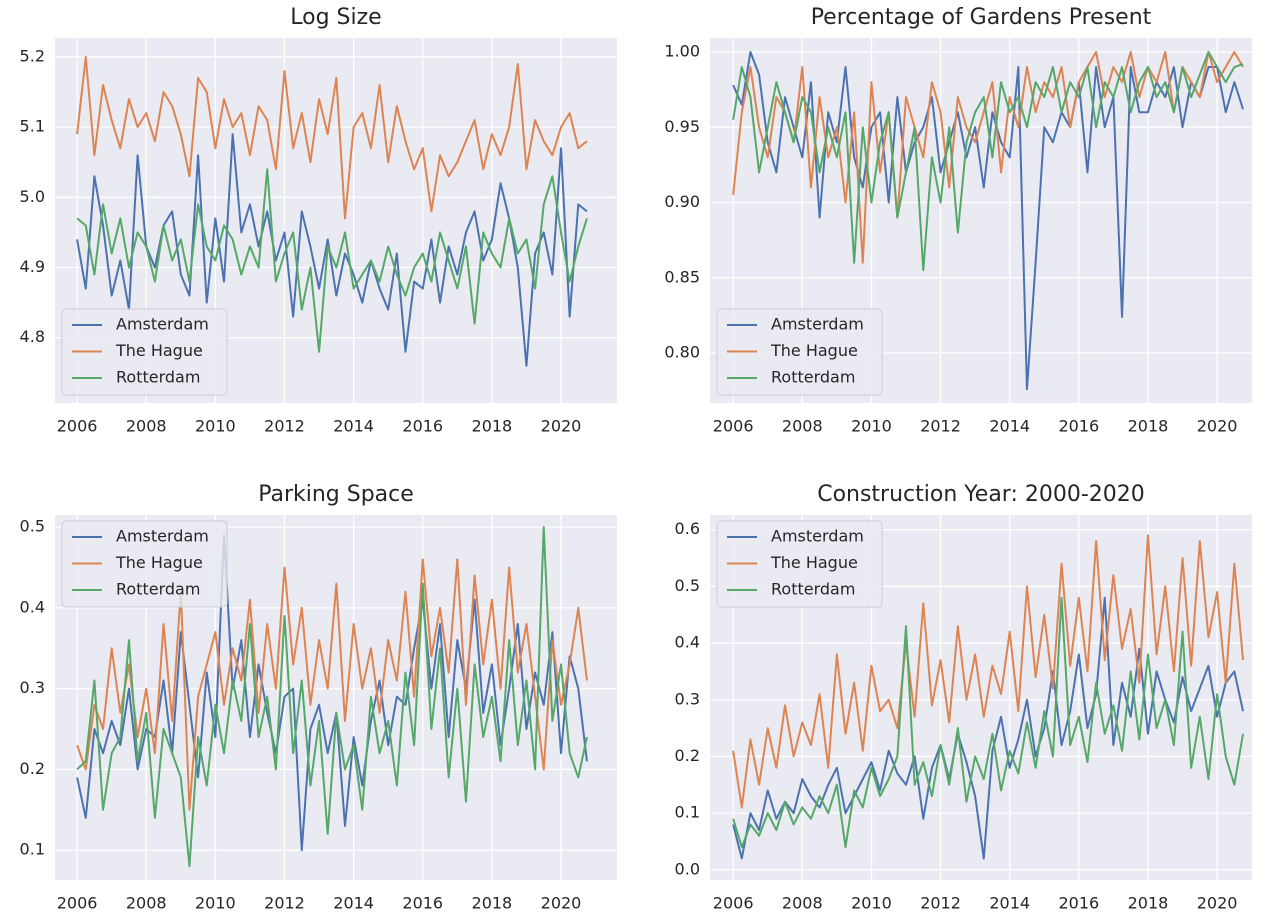 This screenshot has height=915, width=1271. What do you see at coordinates (687, 528) in the screenshot?
I see `y-tick-label: 0.6` at bounding box center [687, 528].